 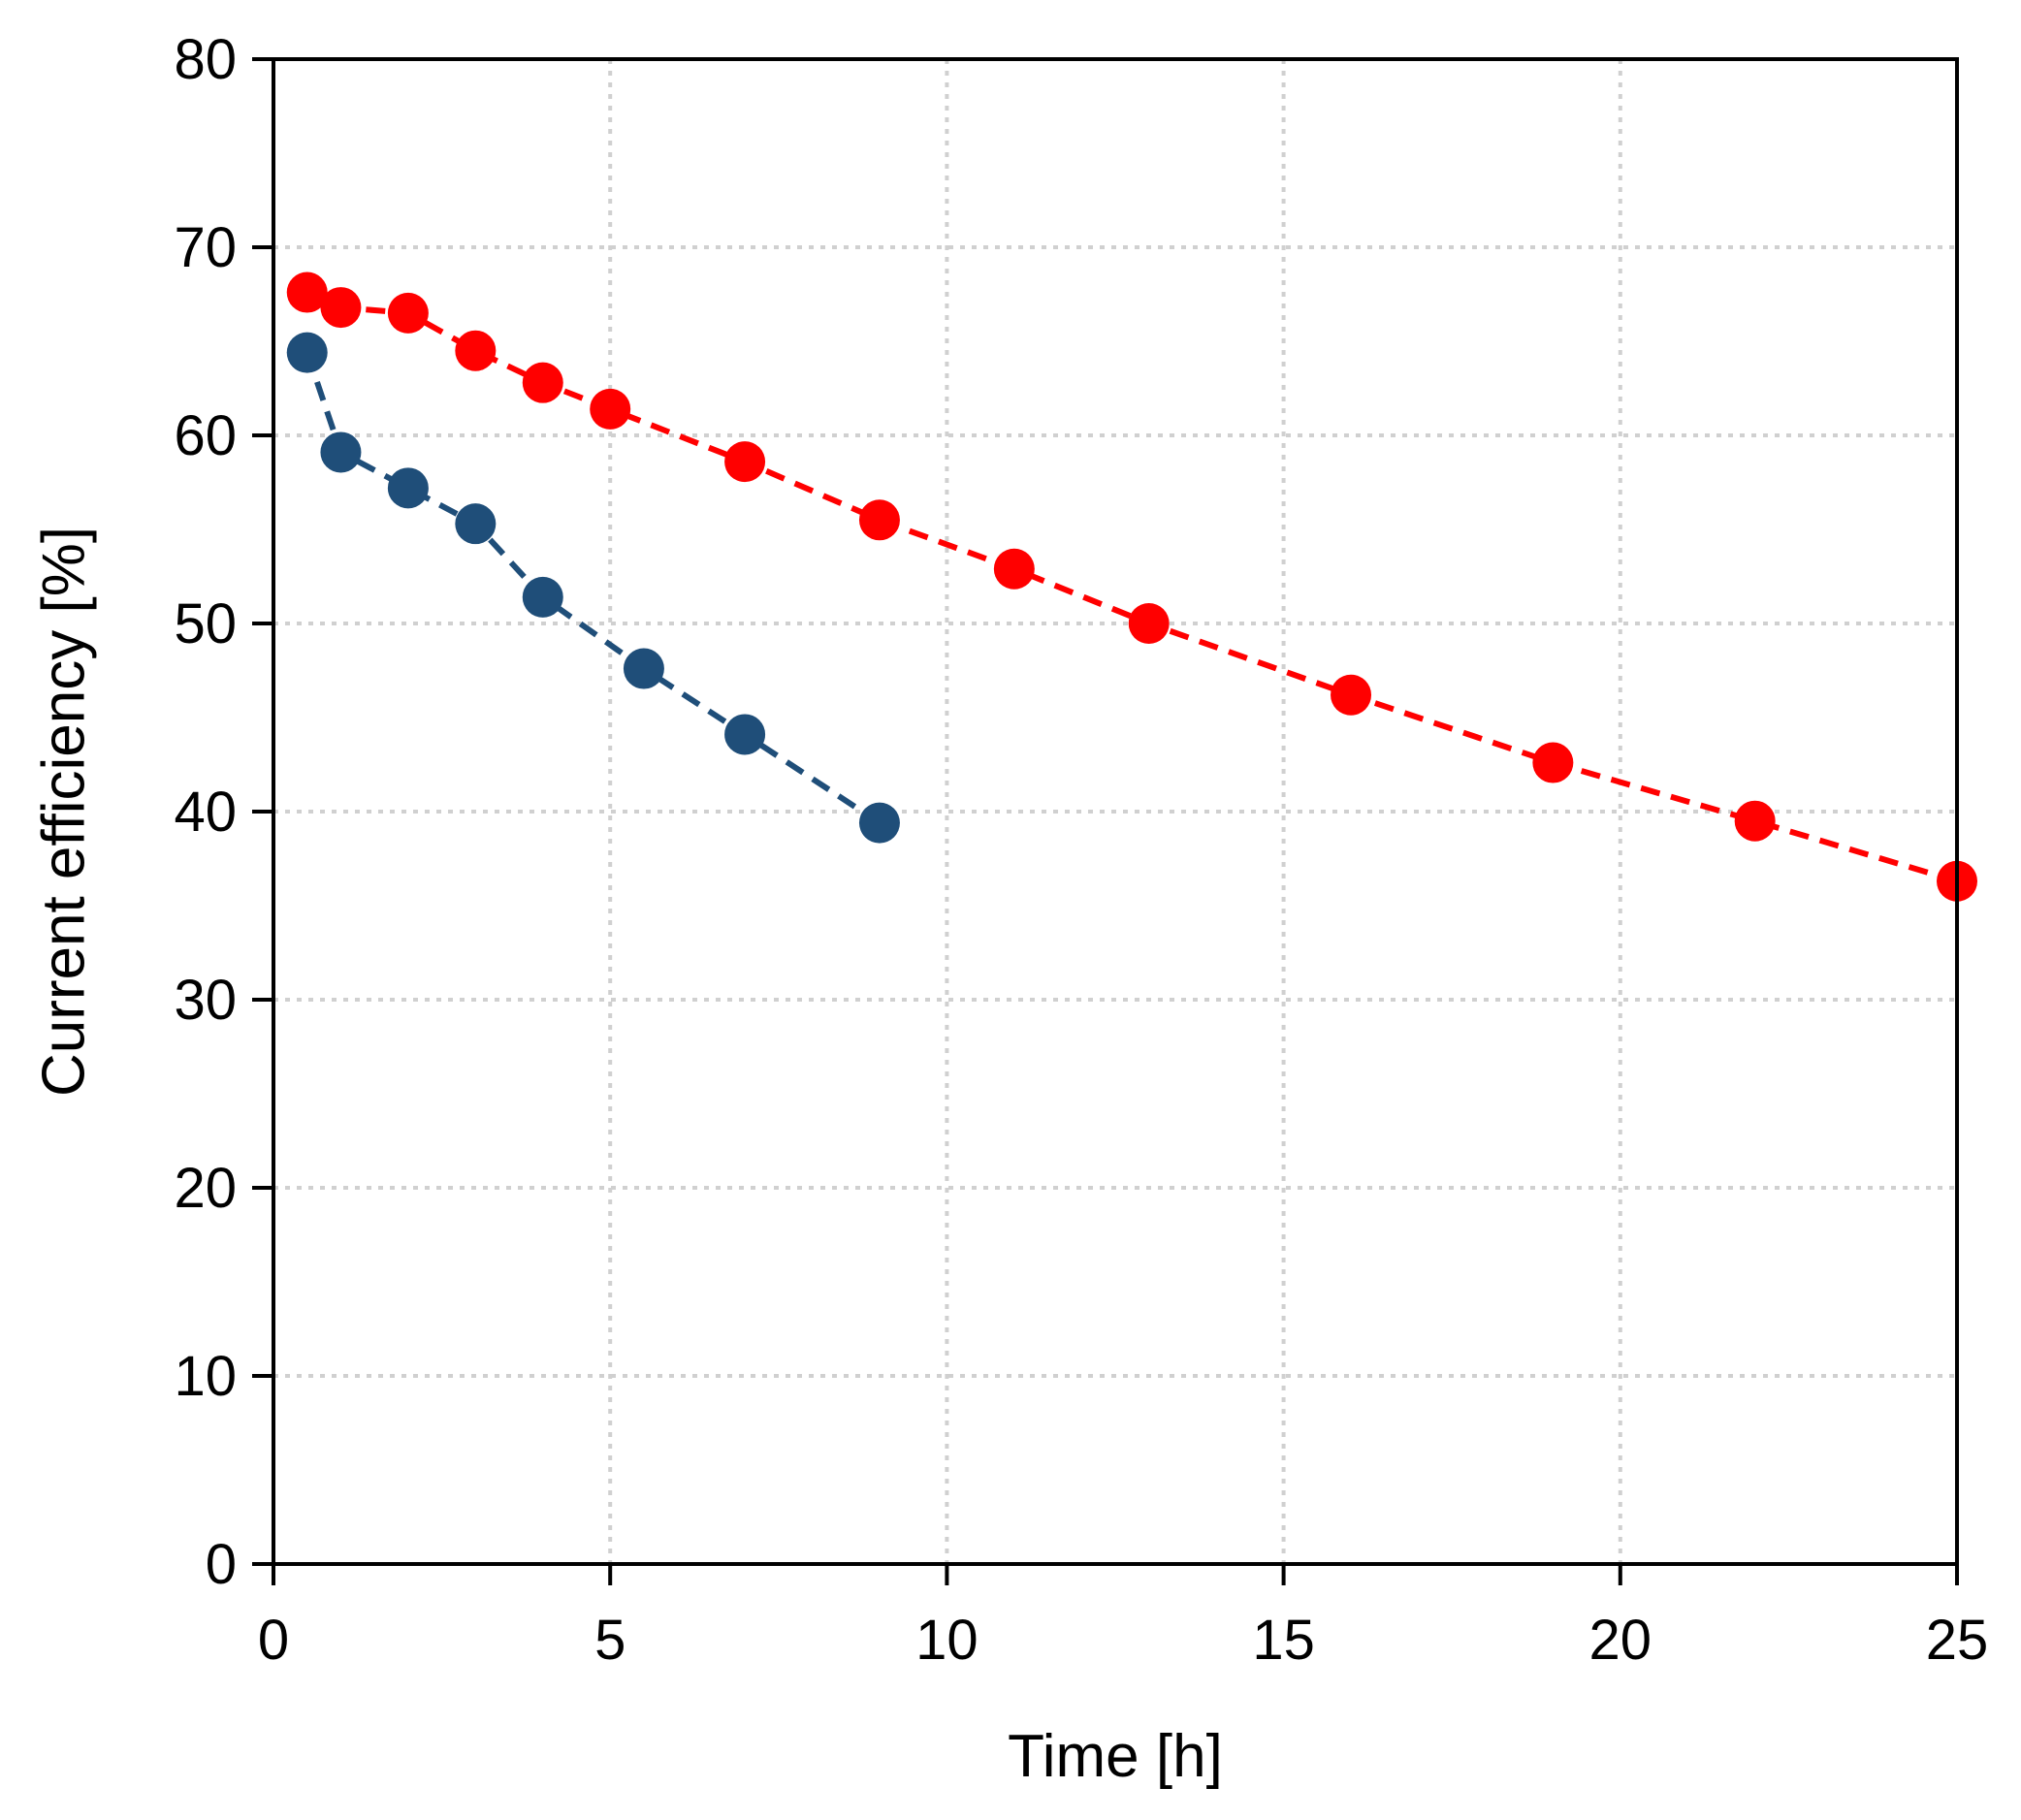 What do you see at coordinates (1621, 1641) in the screenshot?
I see `x-tick-label: 20` at bounding box center [1621, 1641].